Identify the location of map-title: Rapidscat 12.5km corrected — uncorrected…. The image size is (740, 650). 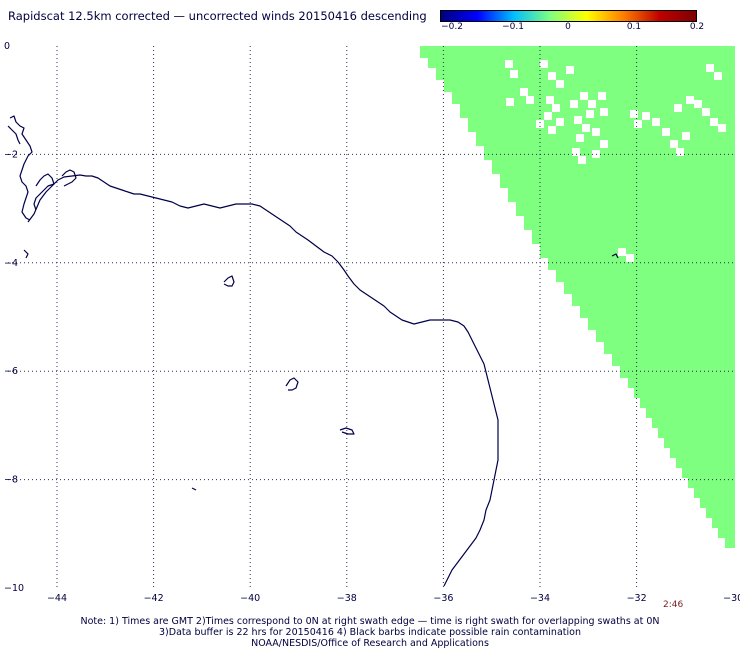
(217, 16).